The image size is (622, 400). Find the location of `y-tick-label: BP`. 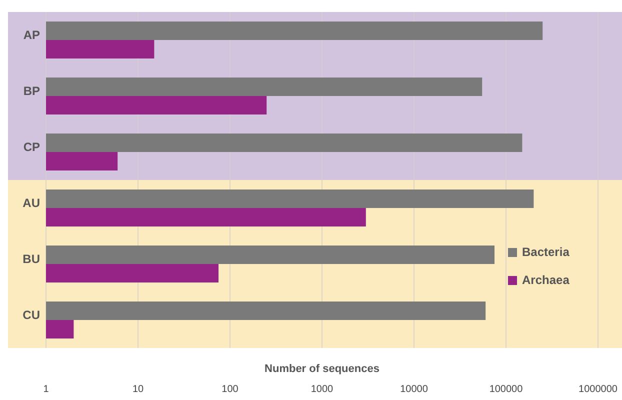

y-tick-label: BP is located at coordinates (31, 91).